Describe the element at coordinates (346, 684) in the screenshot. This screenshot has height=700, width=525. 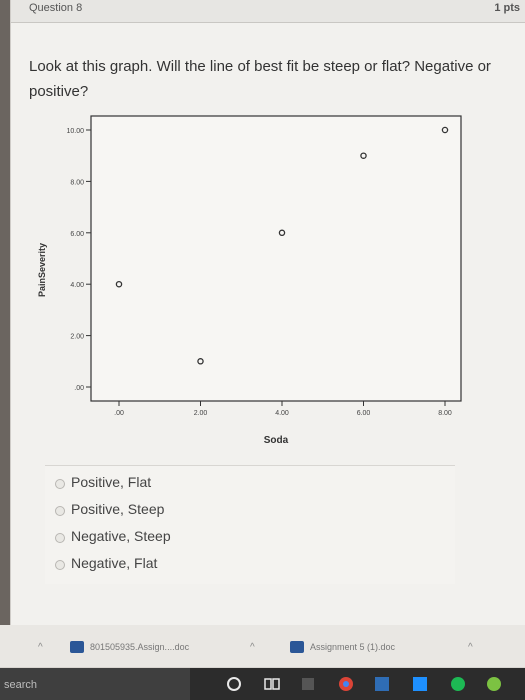
I see `chrome-icon` at that location.